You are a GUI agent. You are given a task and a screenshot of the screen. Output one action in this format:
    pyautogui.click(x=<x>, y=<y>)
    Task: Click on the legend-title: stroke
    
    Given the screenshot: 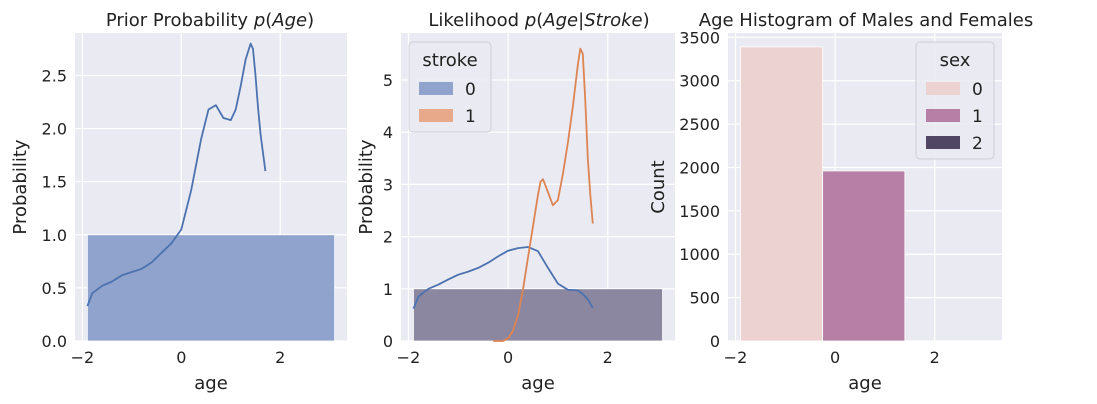 What is the action you would take?
    pyautogui.click(x=449, y=60)
    